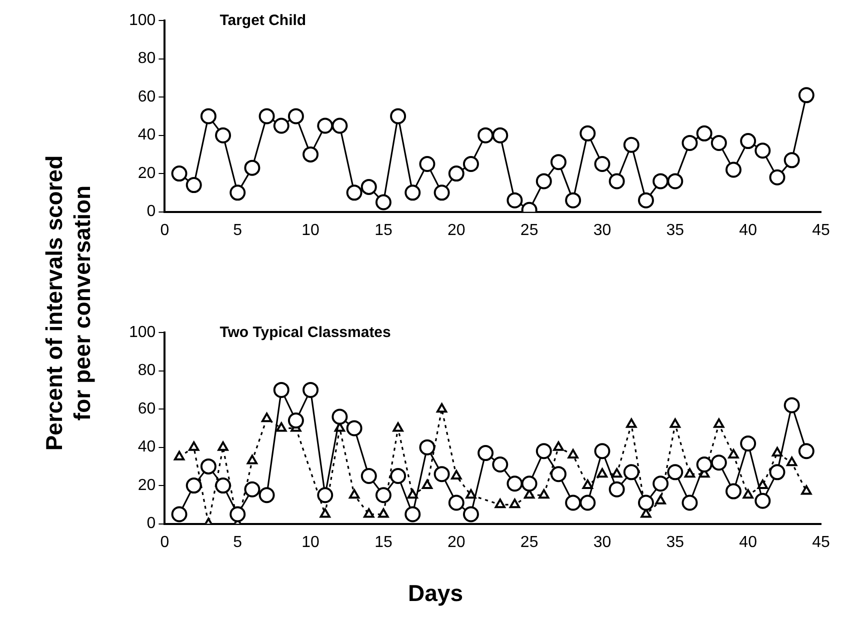 The height and width of the screenshot is (619, 843). I want to click on chart-title: Two Typical Classmates, so click(305, 333).